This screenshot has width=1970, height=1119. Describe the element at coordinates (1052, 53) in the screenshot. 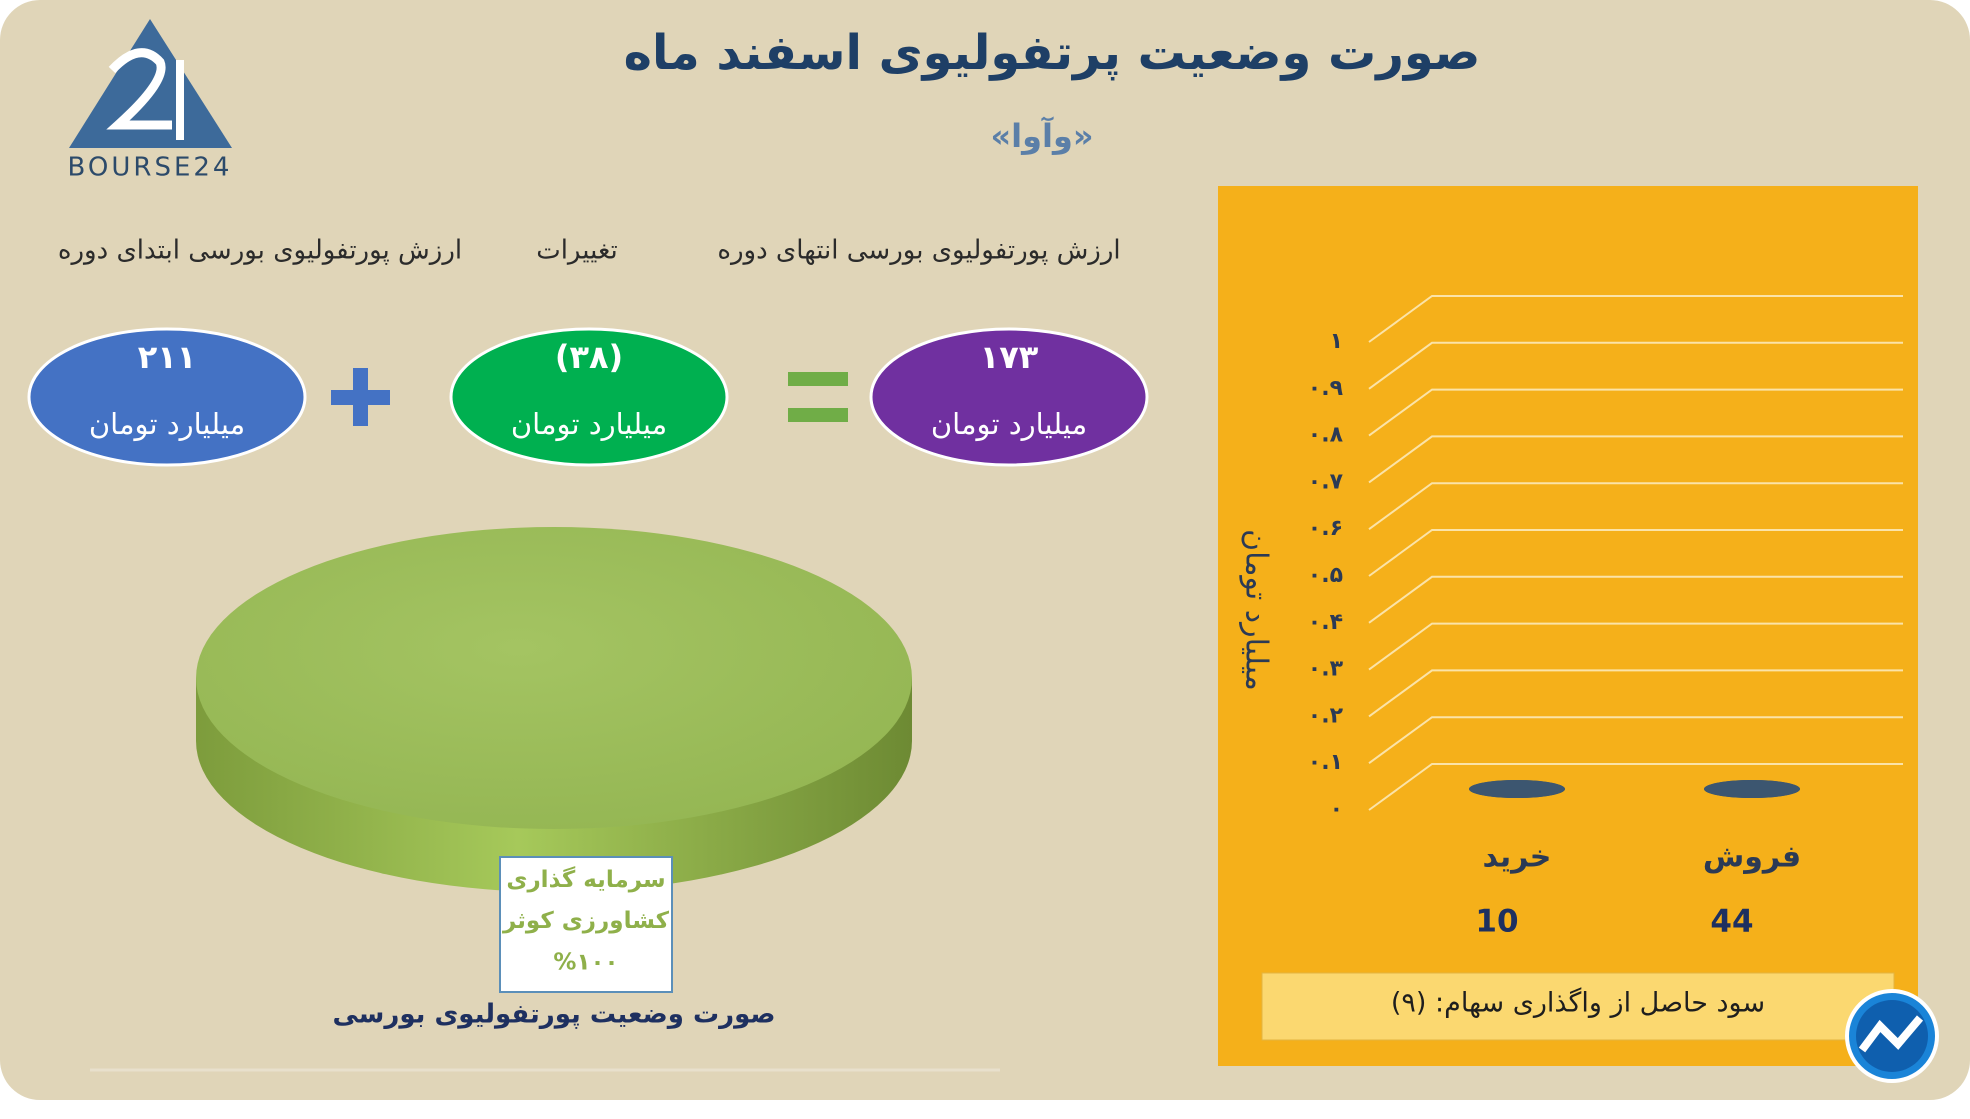

I see `title: صورت وضعیت پرتفولیوی اسفند ماه` at that location.